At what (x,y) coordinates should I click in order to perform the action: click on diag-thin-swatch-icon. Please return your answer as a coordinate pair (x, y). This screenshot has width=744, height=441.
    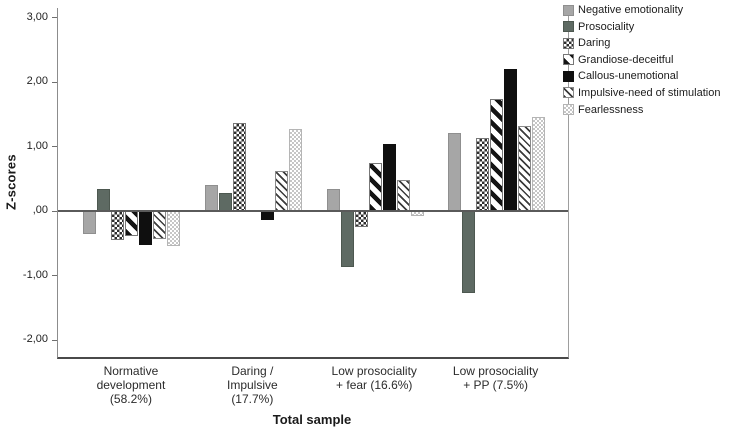
    Looking at the image, I should click on (568, 93).